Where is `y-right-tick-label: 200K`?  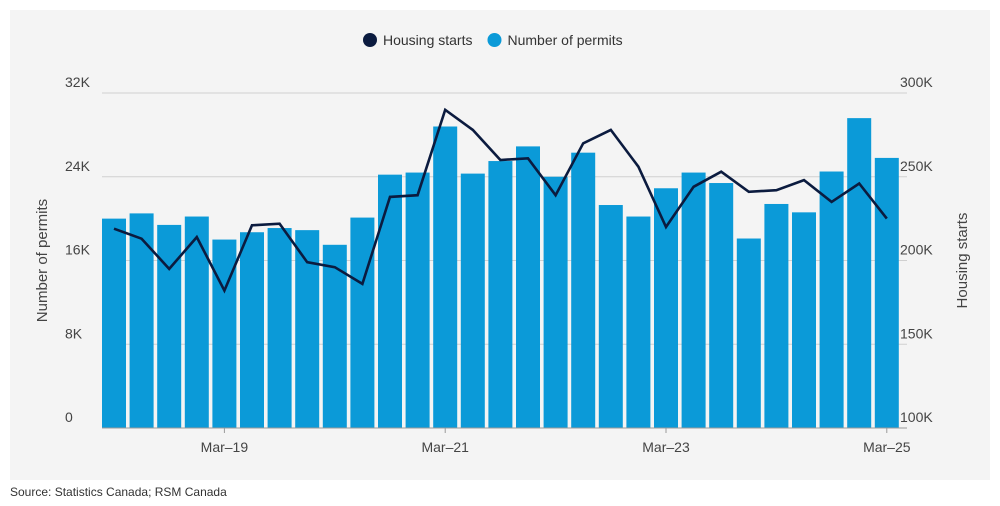 y-right-tick-label: 200K is located at coordinates (916, 250).